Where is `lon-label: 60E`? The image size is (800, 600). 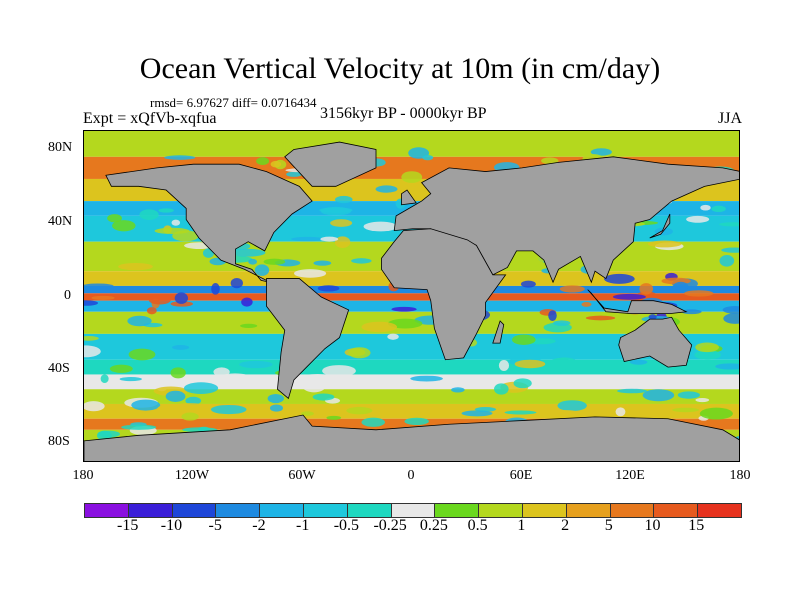 lon-label: 60E is located at coordinates (521, 475).